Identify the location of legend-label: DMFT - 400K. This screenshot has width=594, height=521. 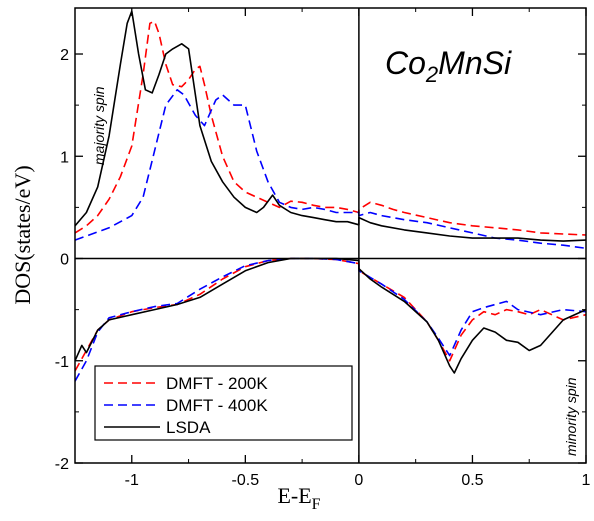
(217, 405).